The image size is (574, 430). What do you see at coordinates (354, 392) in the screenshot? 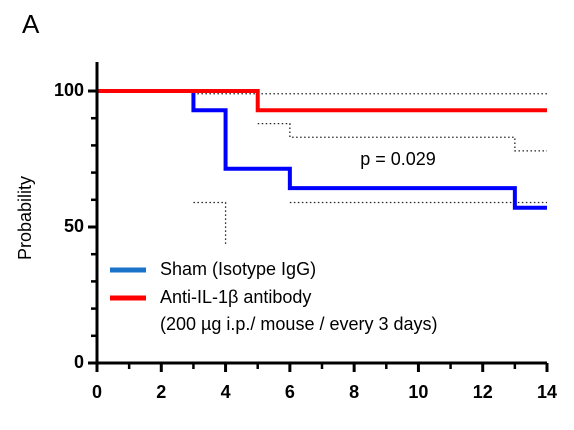
I see `x-tick-label: 8` at bounding box center [354, 392].